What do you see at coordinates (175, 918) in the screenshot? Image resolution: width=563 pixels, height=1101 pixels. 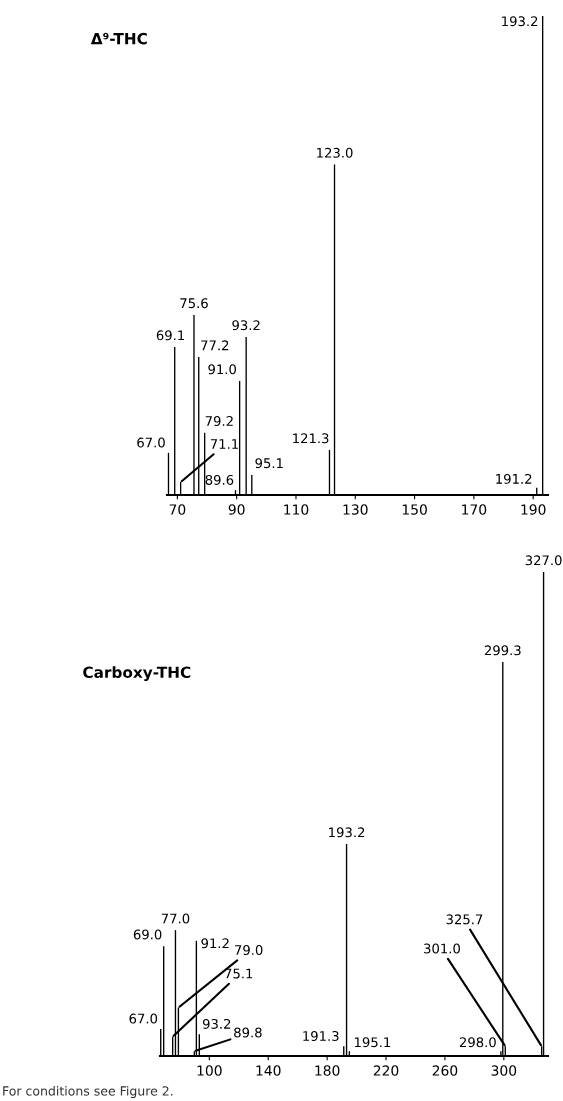 I see `annotation: 77.0` at bounding box center [175, 918].